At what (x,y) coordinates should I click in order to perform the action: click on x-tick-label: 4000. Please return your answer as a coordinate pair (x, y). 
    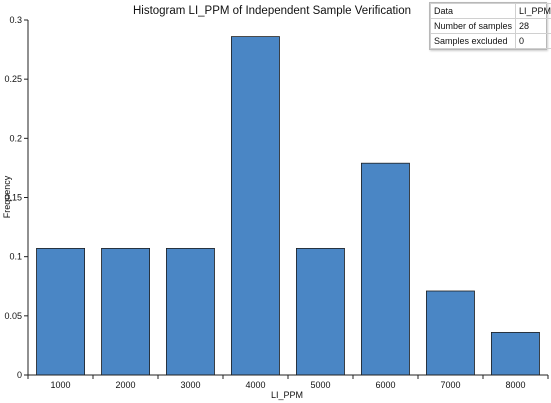
    Looking at the image, I should click on (255, 385).